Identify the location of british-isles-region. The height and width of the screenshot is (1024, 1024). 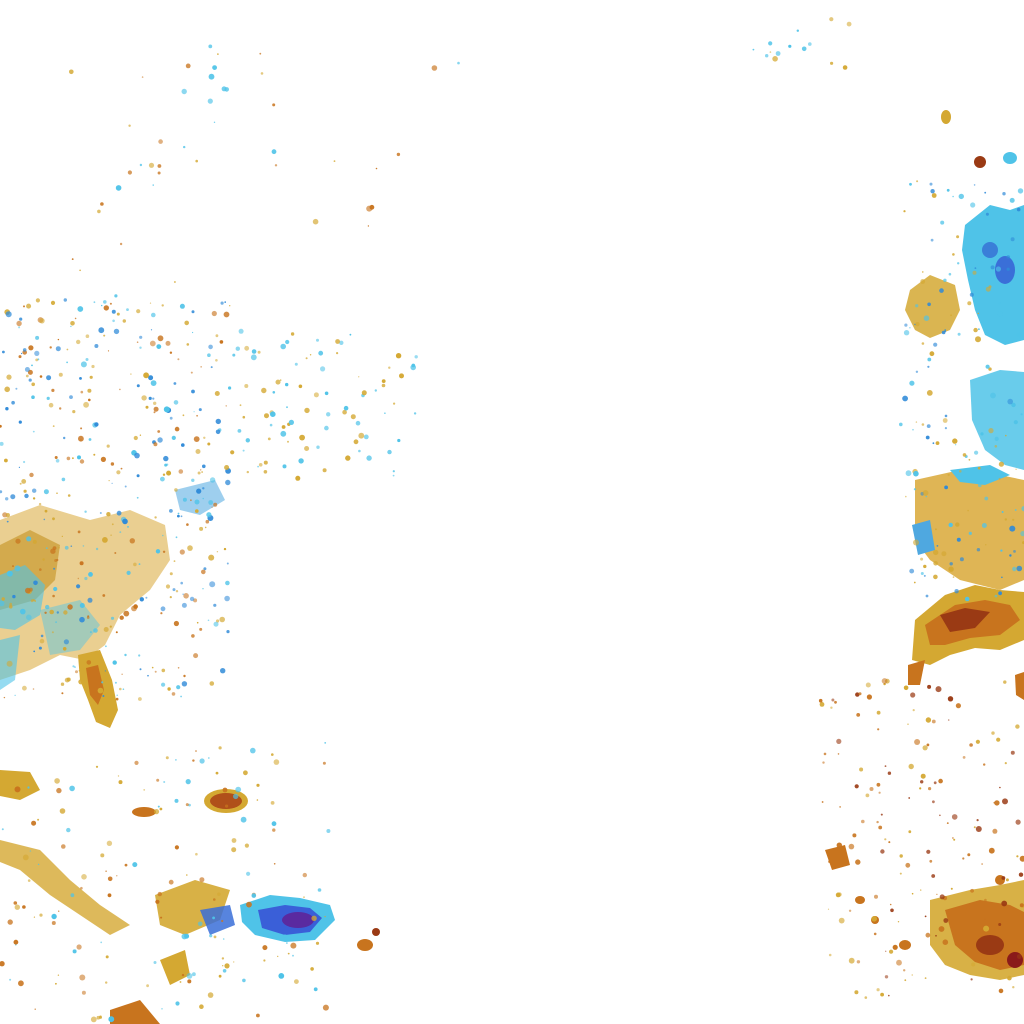
(964, 227).